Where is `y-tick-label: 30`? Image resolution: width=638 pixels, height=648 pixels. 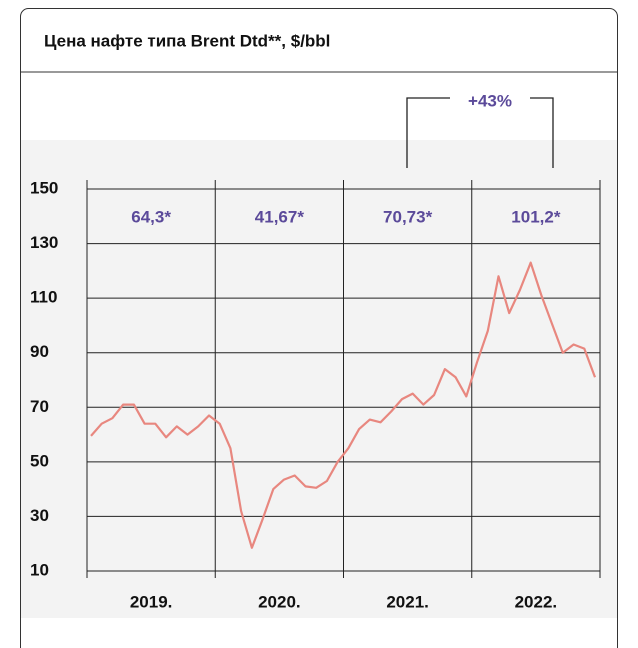
y-tick-label: 30 is located at coordinates (39, 515).